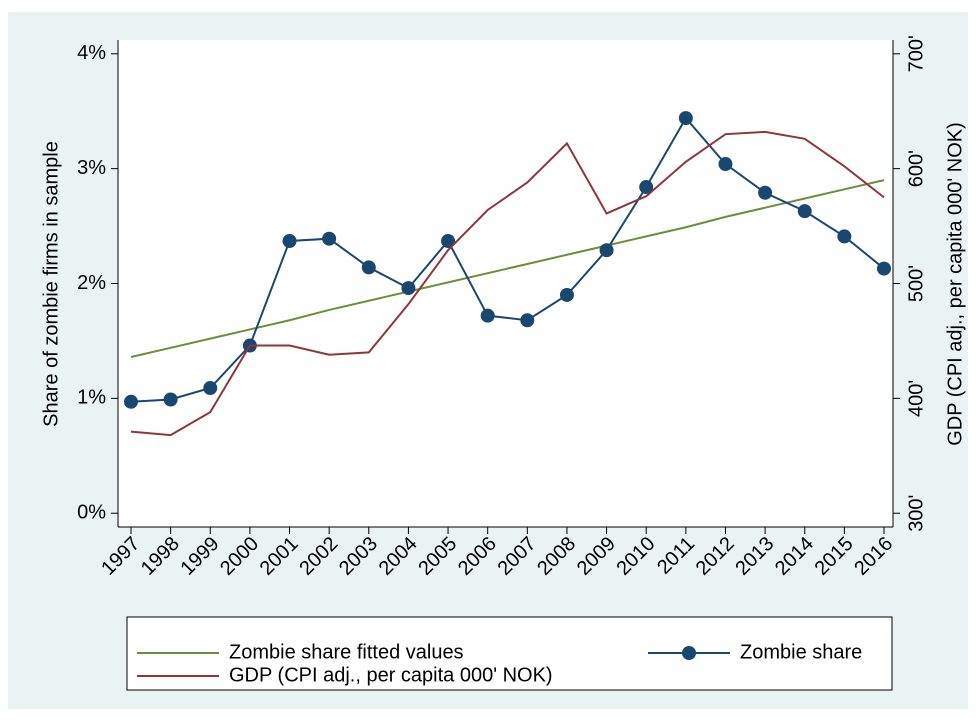 This screenshot has height=719, width=976. What do you see at coordinates (916, 53) in the screenshot?
I see `y2-tick-label: 700'` at bounding box center [916, 53].